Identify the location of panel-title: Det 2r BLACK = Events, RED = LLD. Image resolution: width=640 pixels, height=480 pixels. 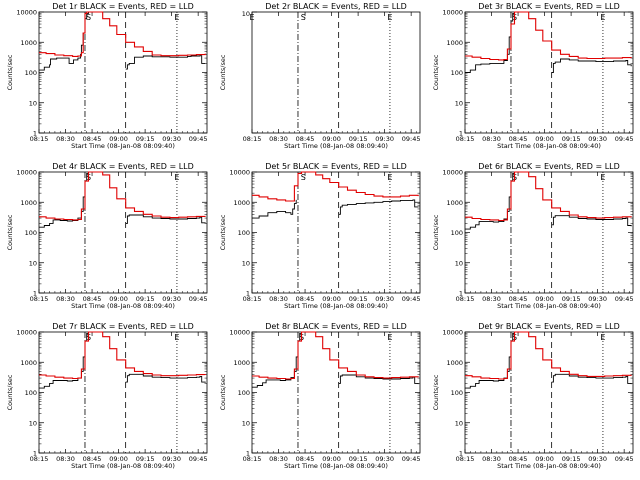
(336, 6).